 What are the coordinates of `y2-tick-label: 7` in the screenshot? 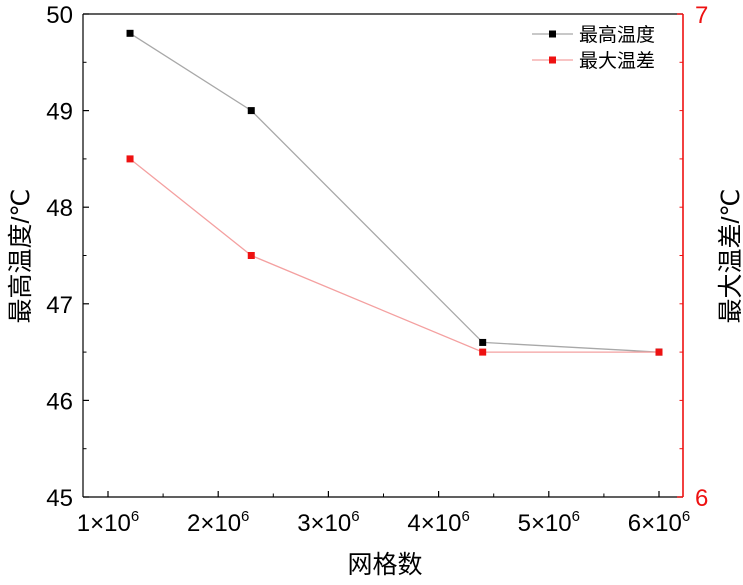 It's located at (701, 15).